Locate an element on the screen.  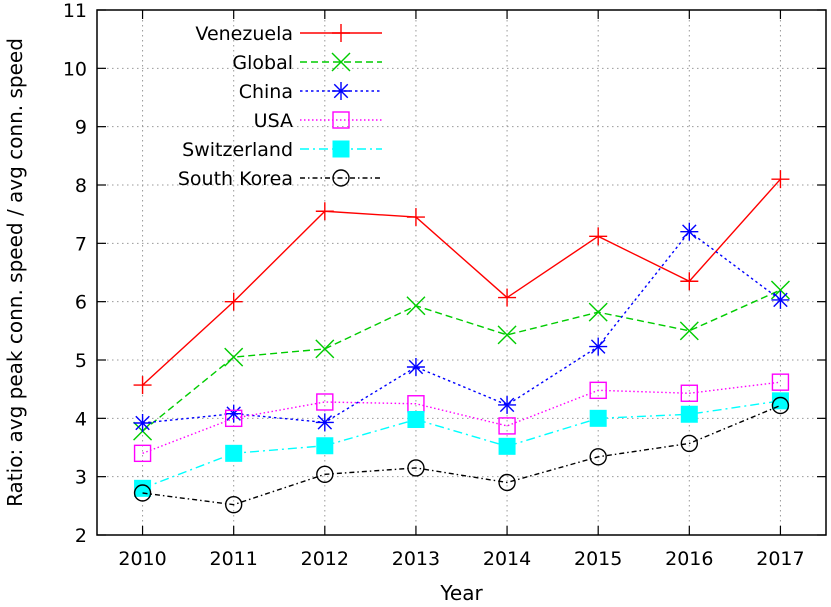
x-tick-label: 2015 is located at coordinates (598, 559).